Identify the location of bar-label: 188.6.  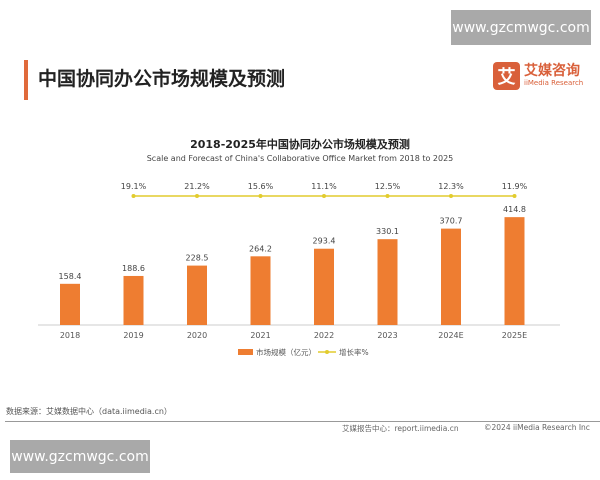
(133, 268).